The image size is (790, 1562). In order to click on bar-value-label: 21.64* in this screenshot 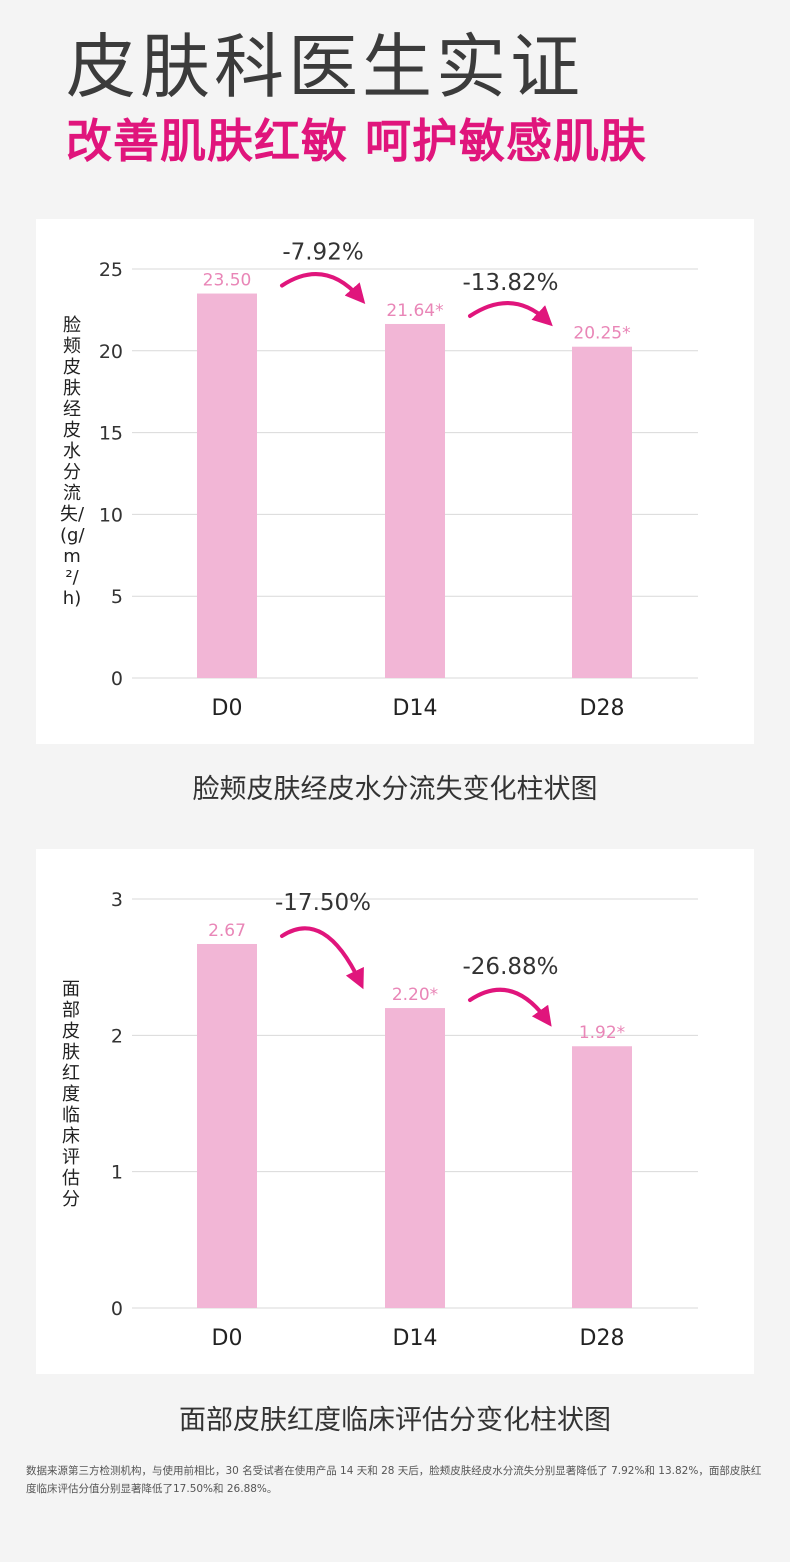, I will do `click(414, 311)`.